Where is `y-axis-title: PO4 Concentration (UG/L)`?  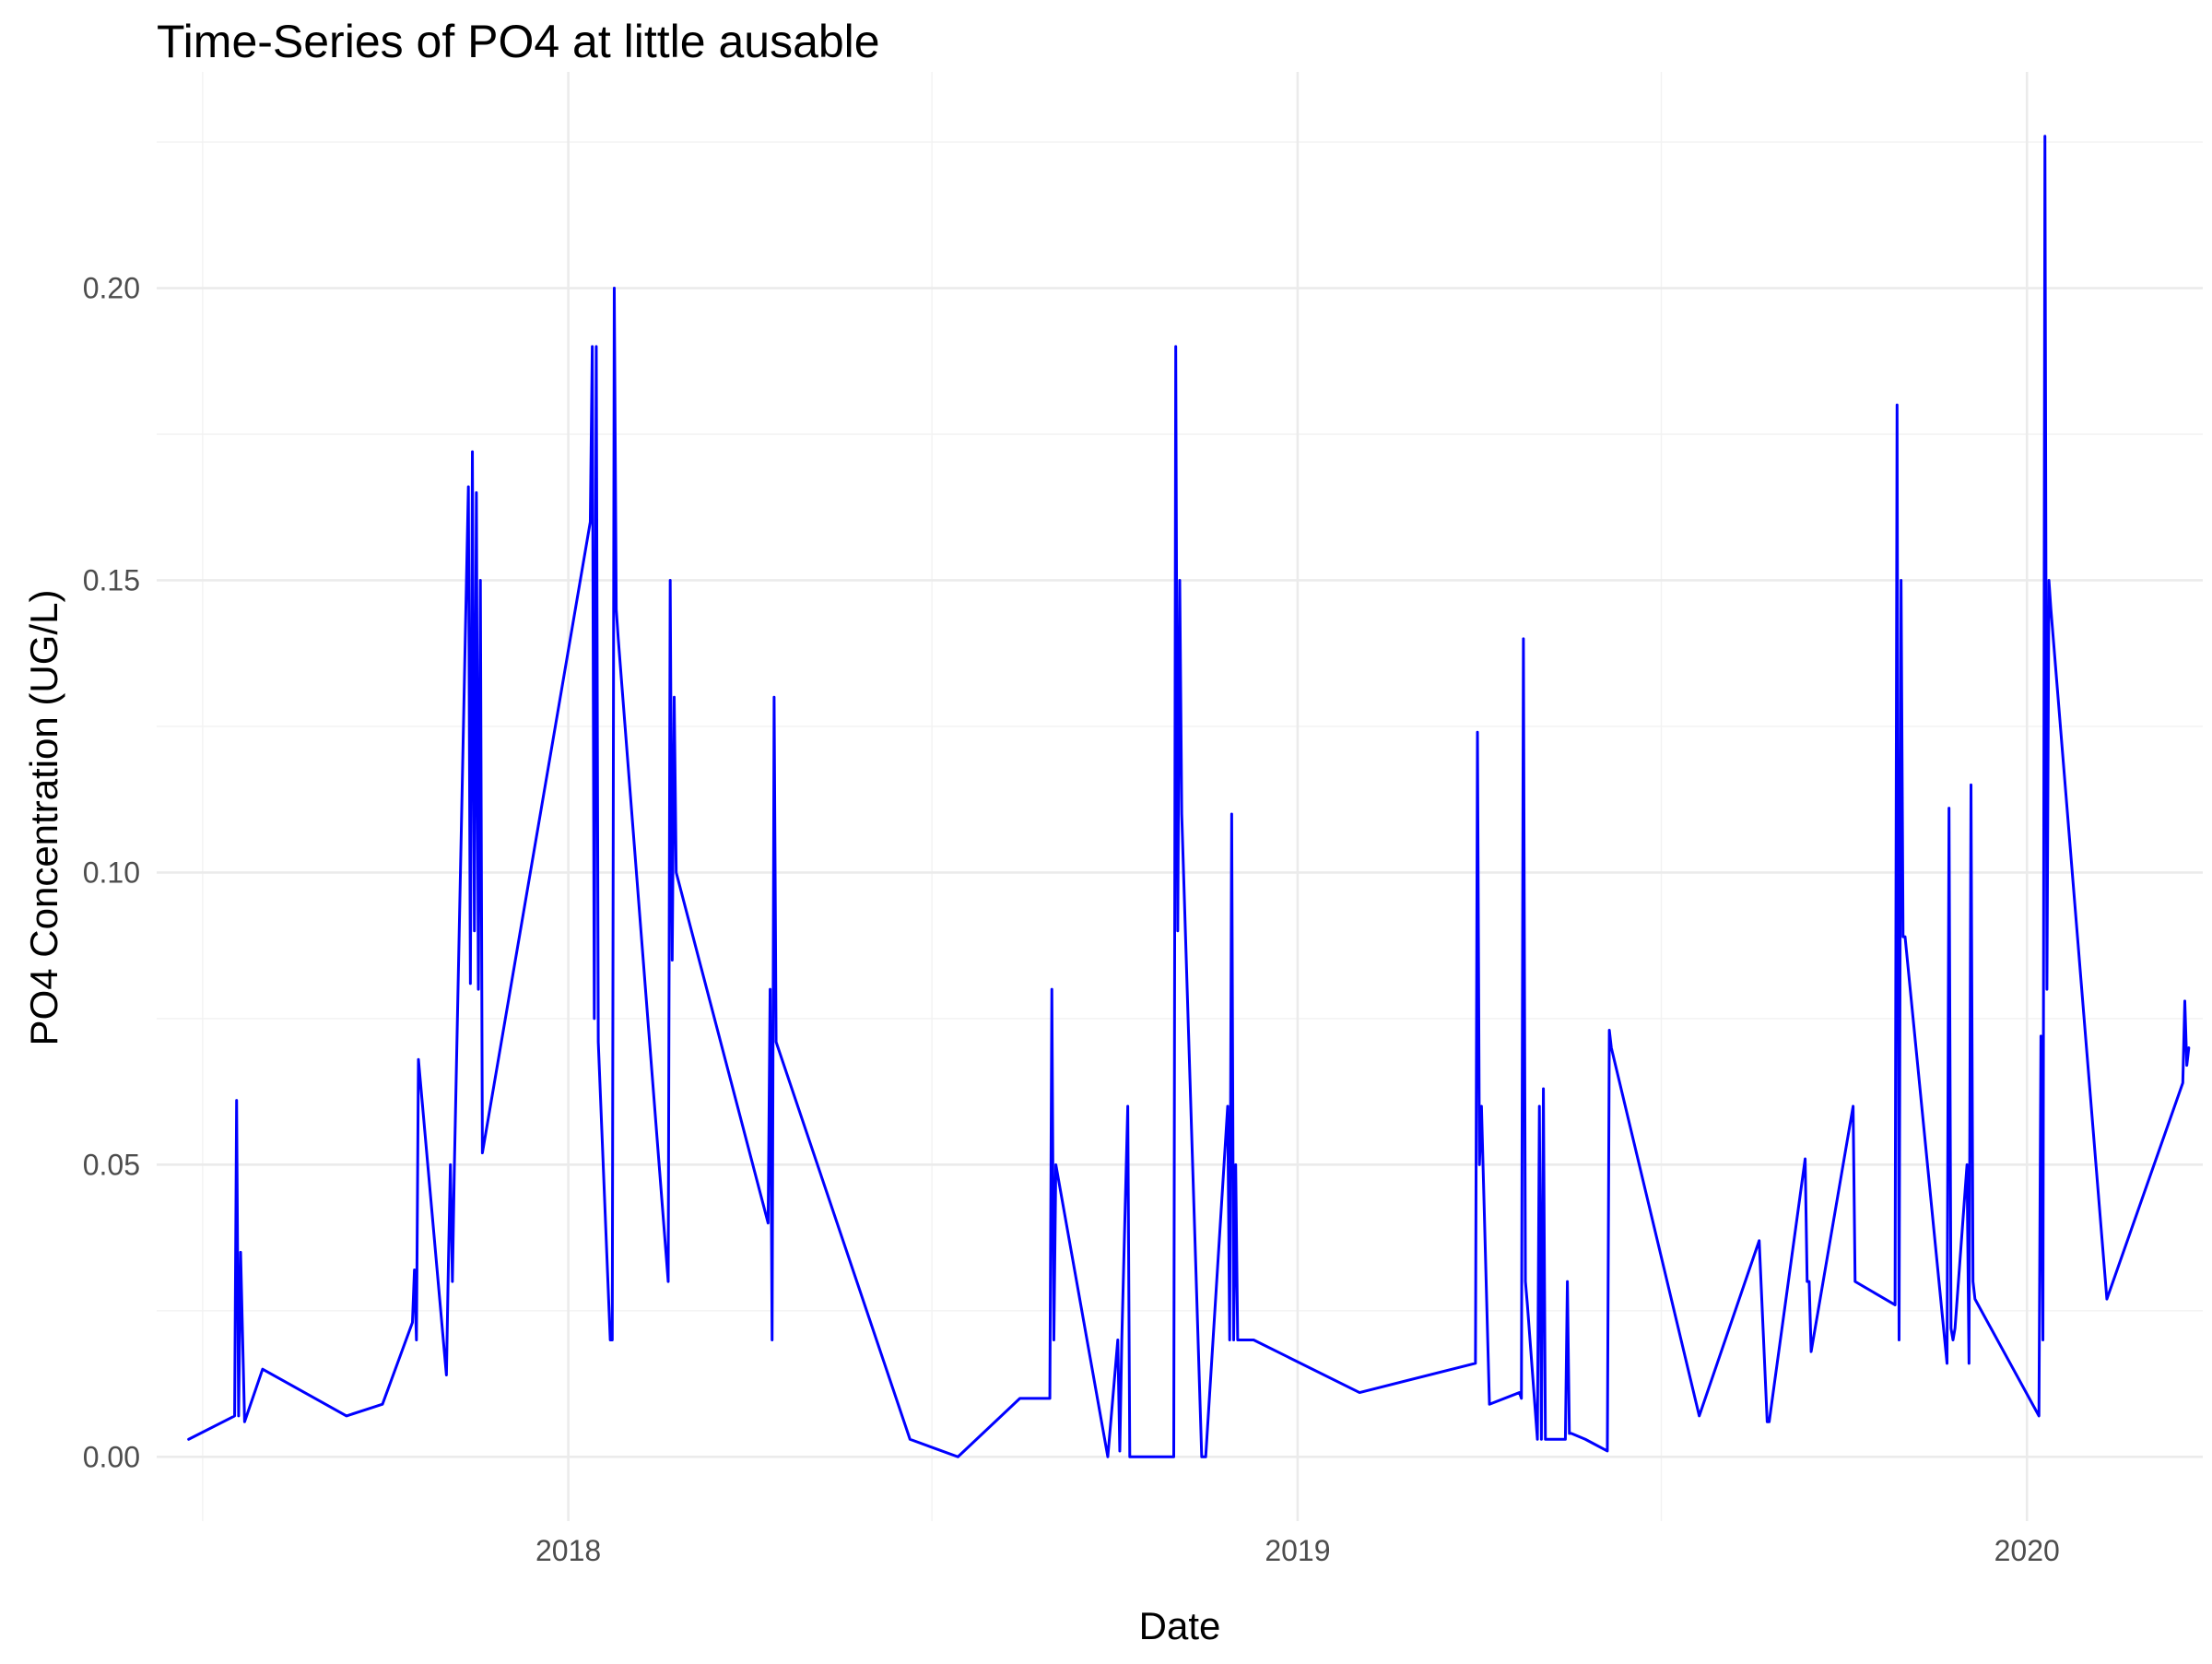 y-axis-title: PO4 Concentration (UG/L) is located at coordinates (43, 818).